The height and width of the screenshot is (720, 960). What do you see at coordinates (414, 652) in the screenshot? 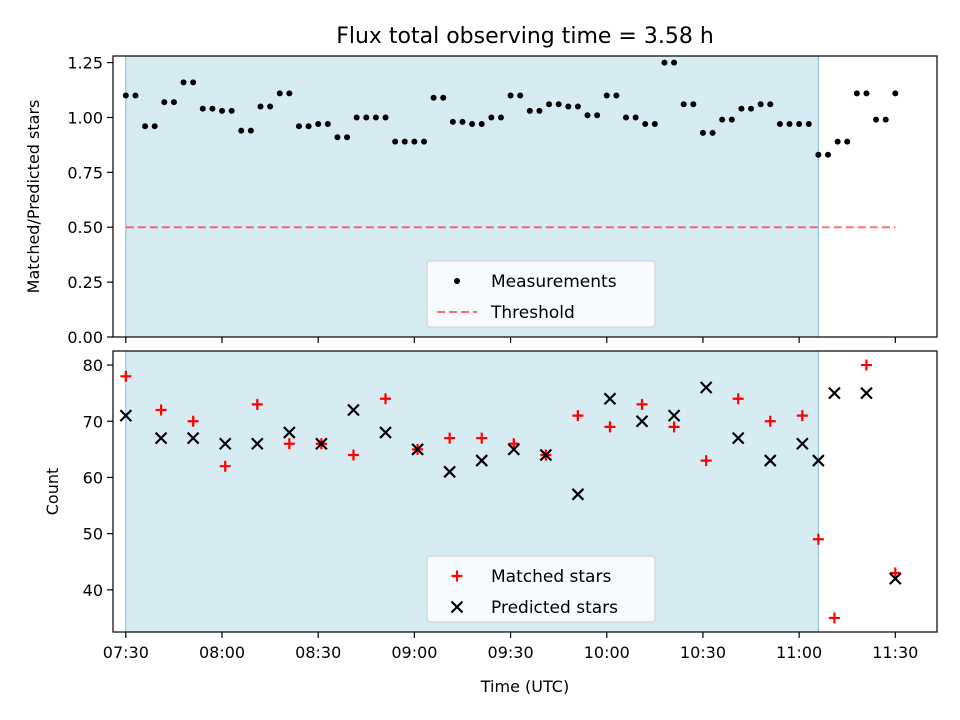
I see `x-tick-label: 09:00` at bounding box center [414, 652].